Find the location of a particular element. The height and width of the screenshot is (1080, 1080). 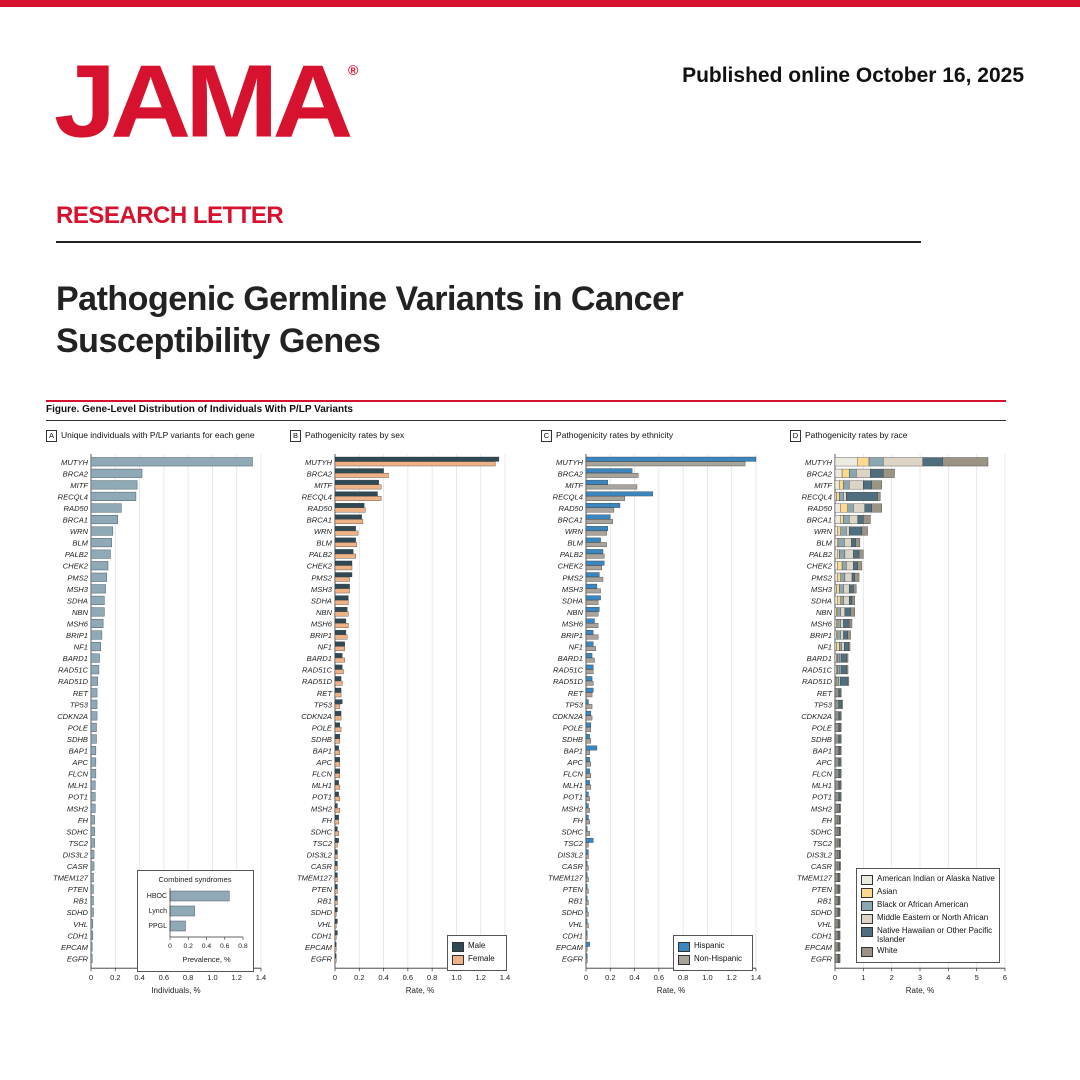

bar-american-indian-or-alaska-native-pms2 is located at coordinates (836, 577).